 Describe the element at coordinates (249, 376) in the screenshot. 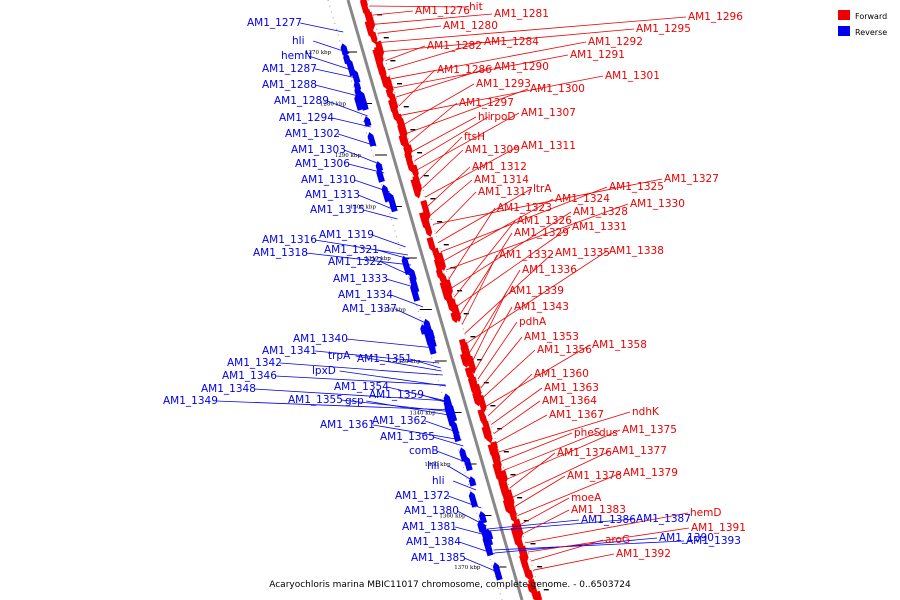

I see `reverse-gene-label: AM1_1346` at that location.